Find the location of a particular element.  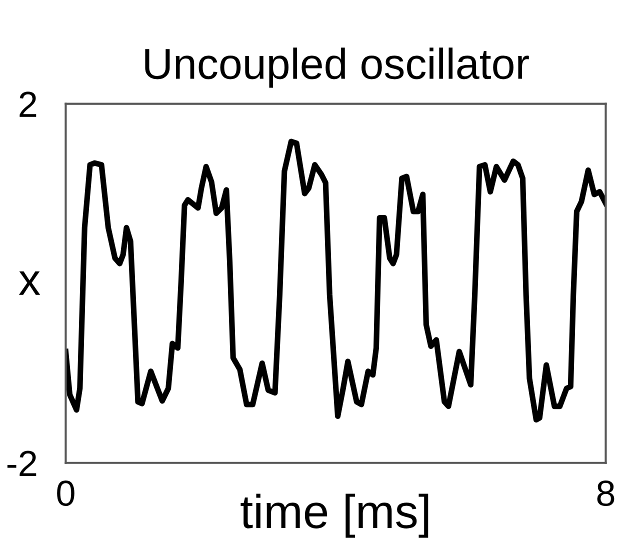

y-axis-title: x is located at coordinates (29, 283).